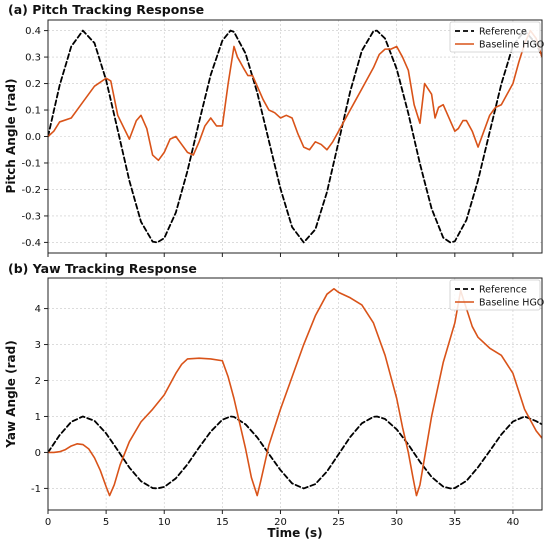  What do you see at coordinates (36, 489) in the screenshot?
I see `yaw-y-tick-label: -1` at bounding box center [36, 489].